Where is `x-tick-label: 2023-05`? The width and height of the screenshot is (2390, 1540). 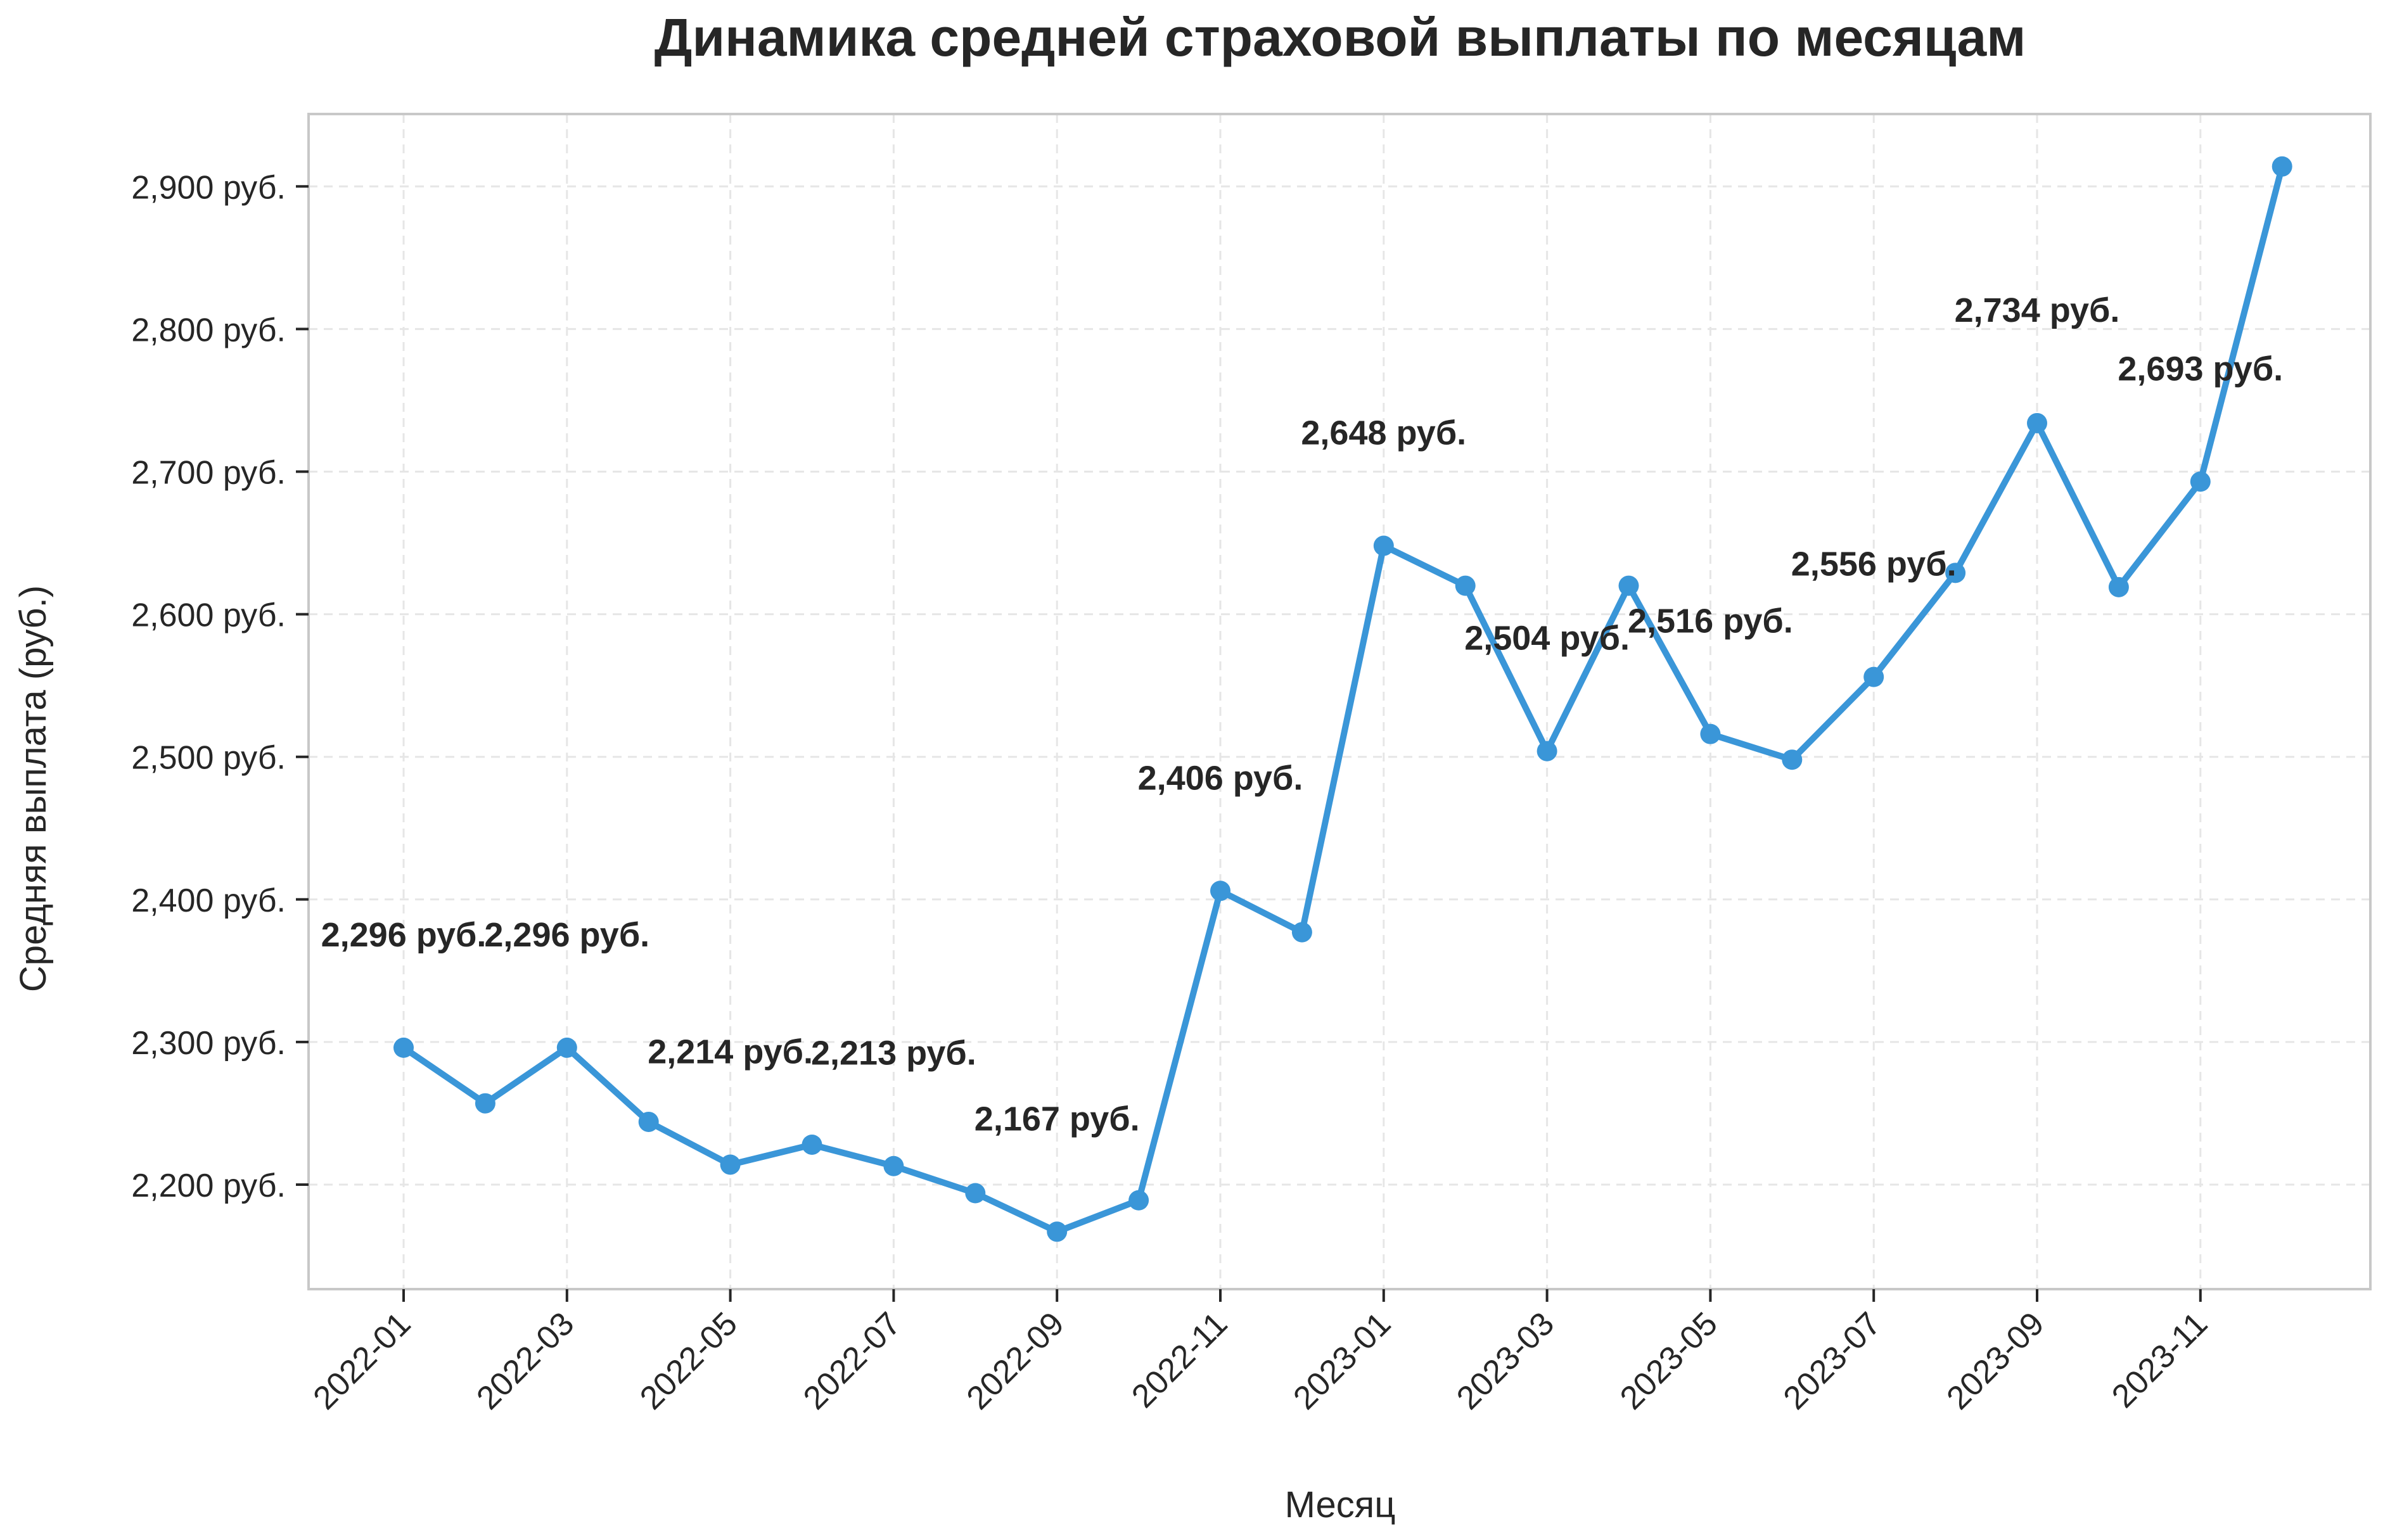 x-tick-label: 2023-05 is located at coordinates (1669, 1360).